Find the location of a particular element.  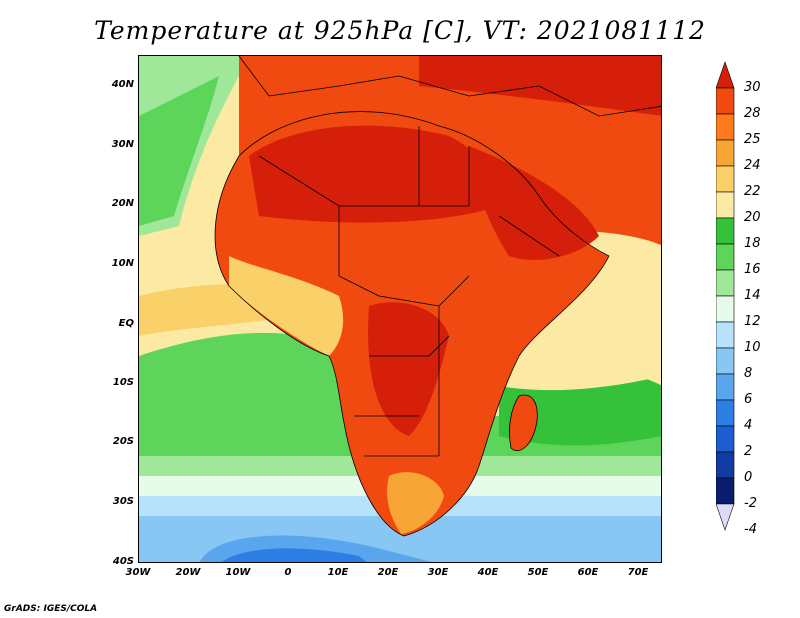

colorbar-label: 12 is located at coordinates (752, 321).